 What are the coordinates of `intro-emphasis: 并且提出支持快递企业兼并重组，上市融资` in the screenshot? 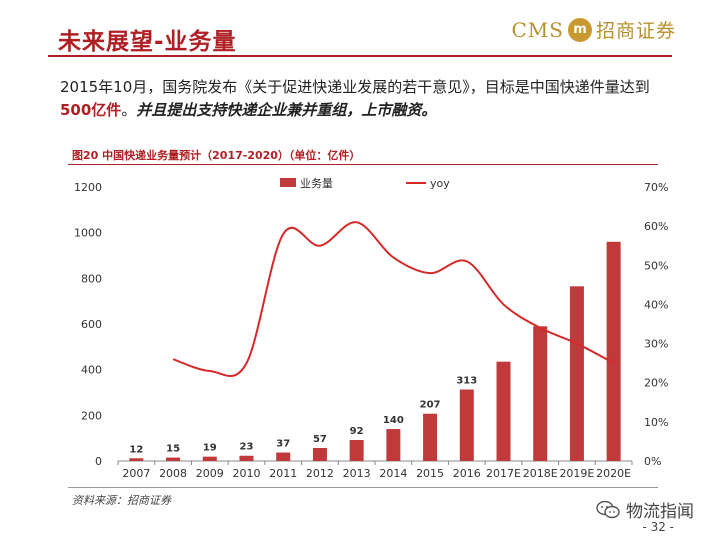 It's located at (279, 110).